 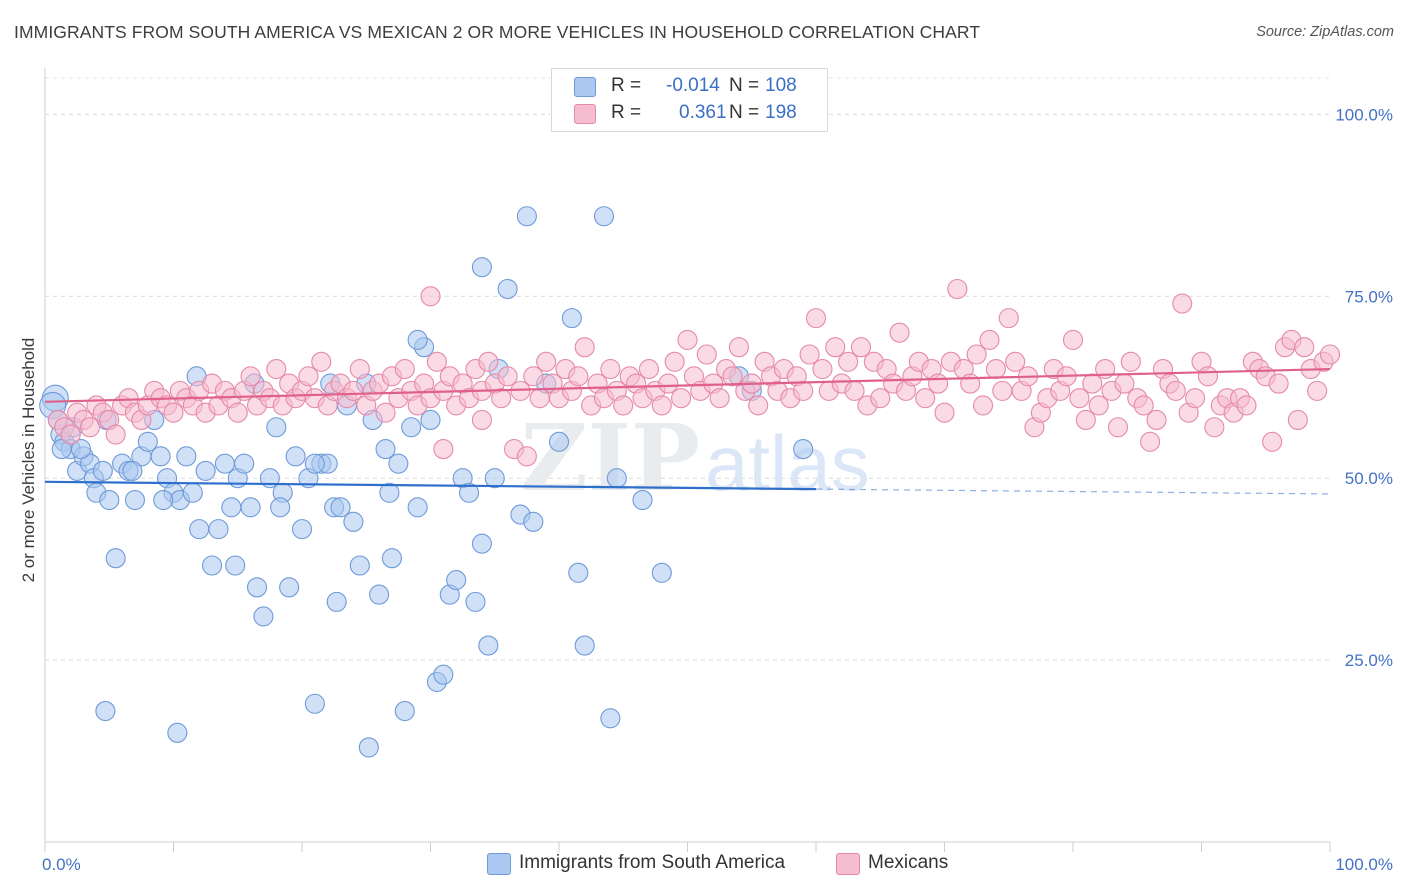 What do you see at coordinates (787, 463) in the screenshot?
I see `watermark-atlas: atlas` at bounding box center [787, 463].